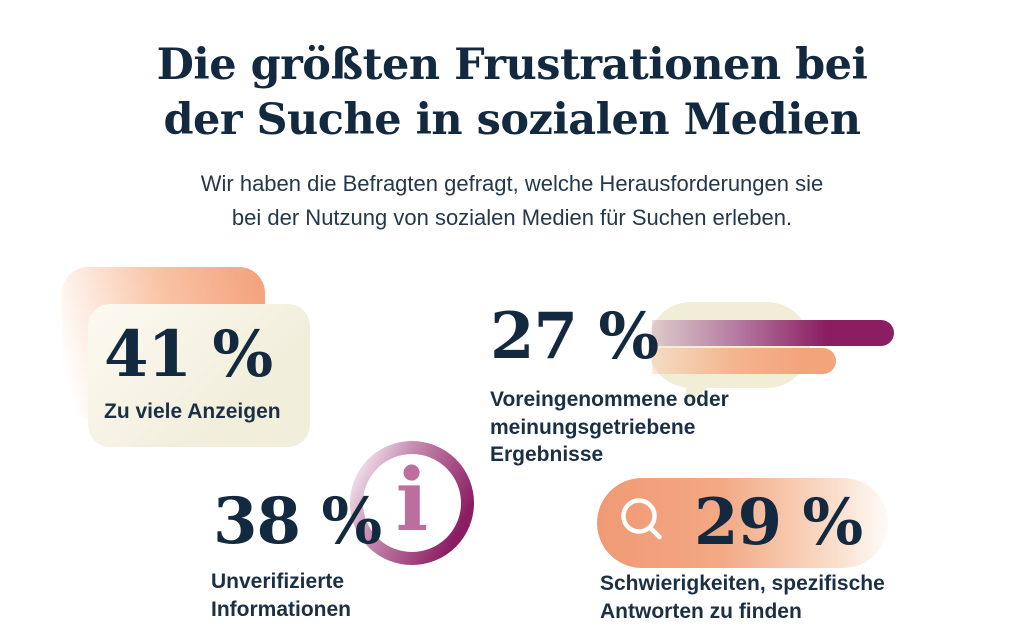  I want to click on stat-value-biased: 27 %, so click(574, 336).